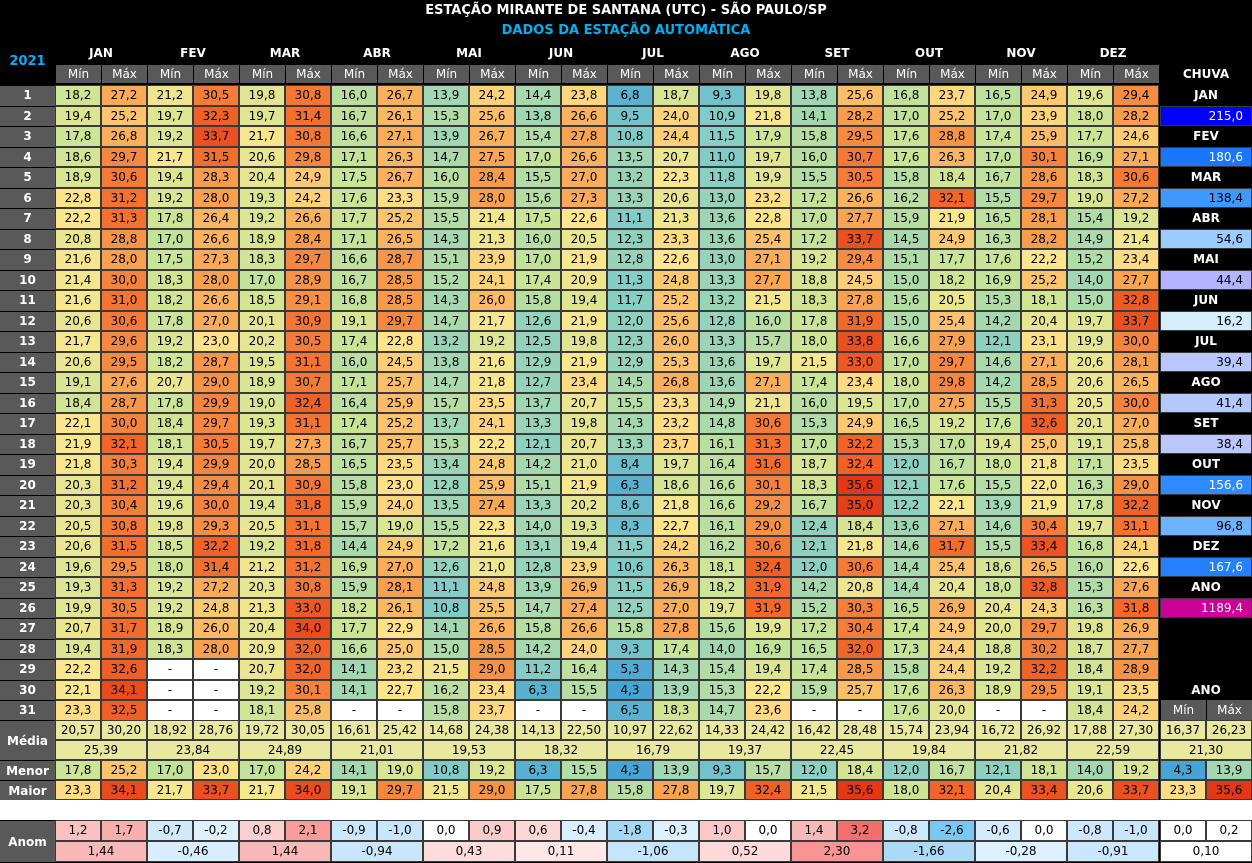  I want to click on temp-cell: 25,0, so click(1044, 443).